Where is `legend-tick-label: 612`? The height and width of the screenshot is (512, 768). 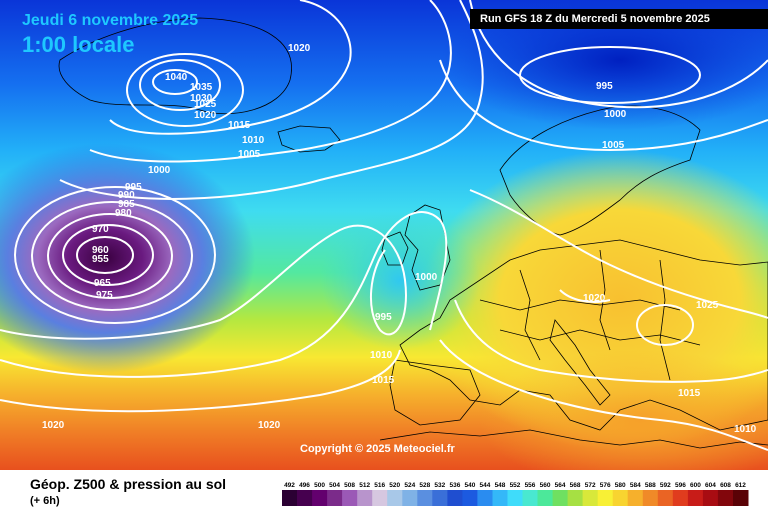
legend-tick-label: 612 is located at coordinates (740, 485).